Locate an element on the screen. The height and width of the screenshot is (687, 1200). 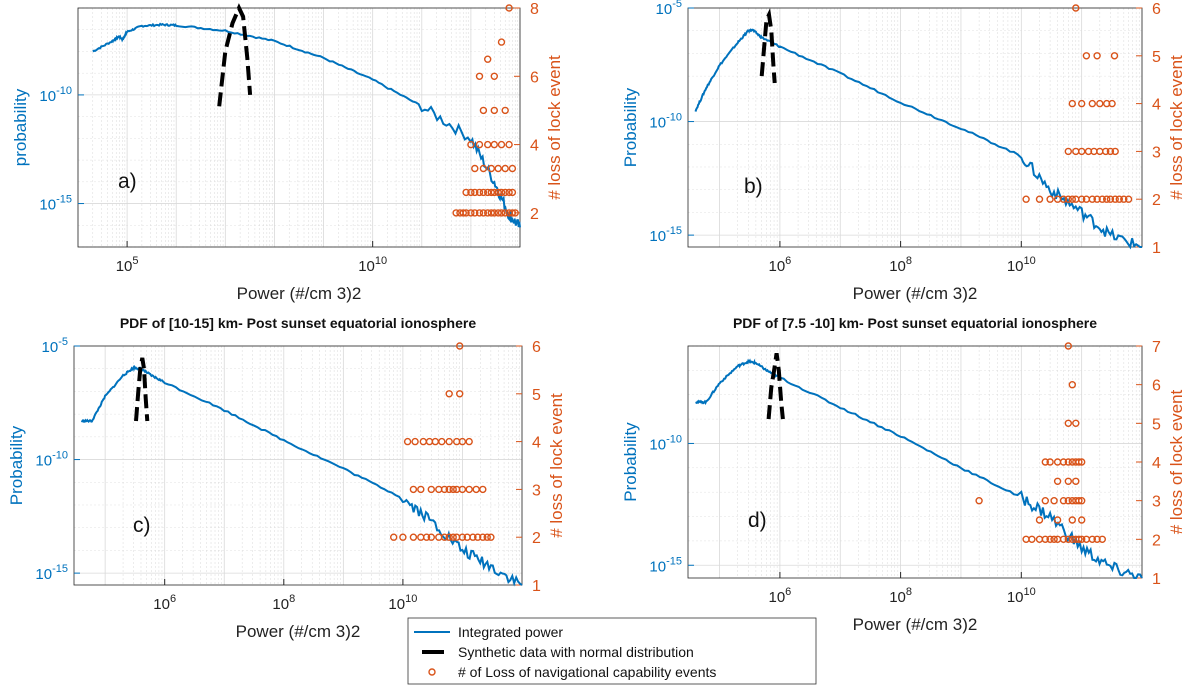
y2-tick-label: 3 is located at coordinates (1156, 502).